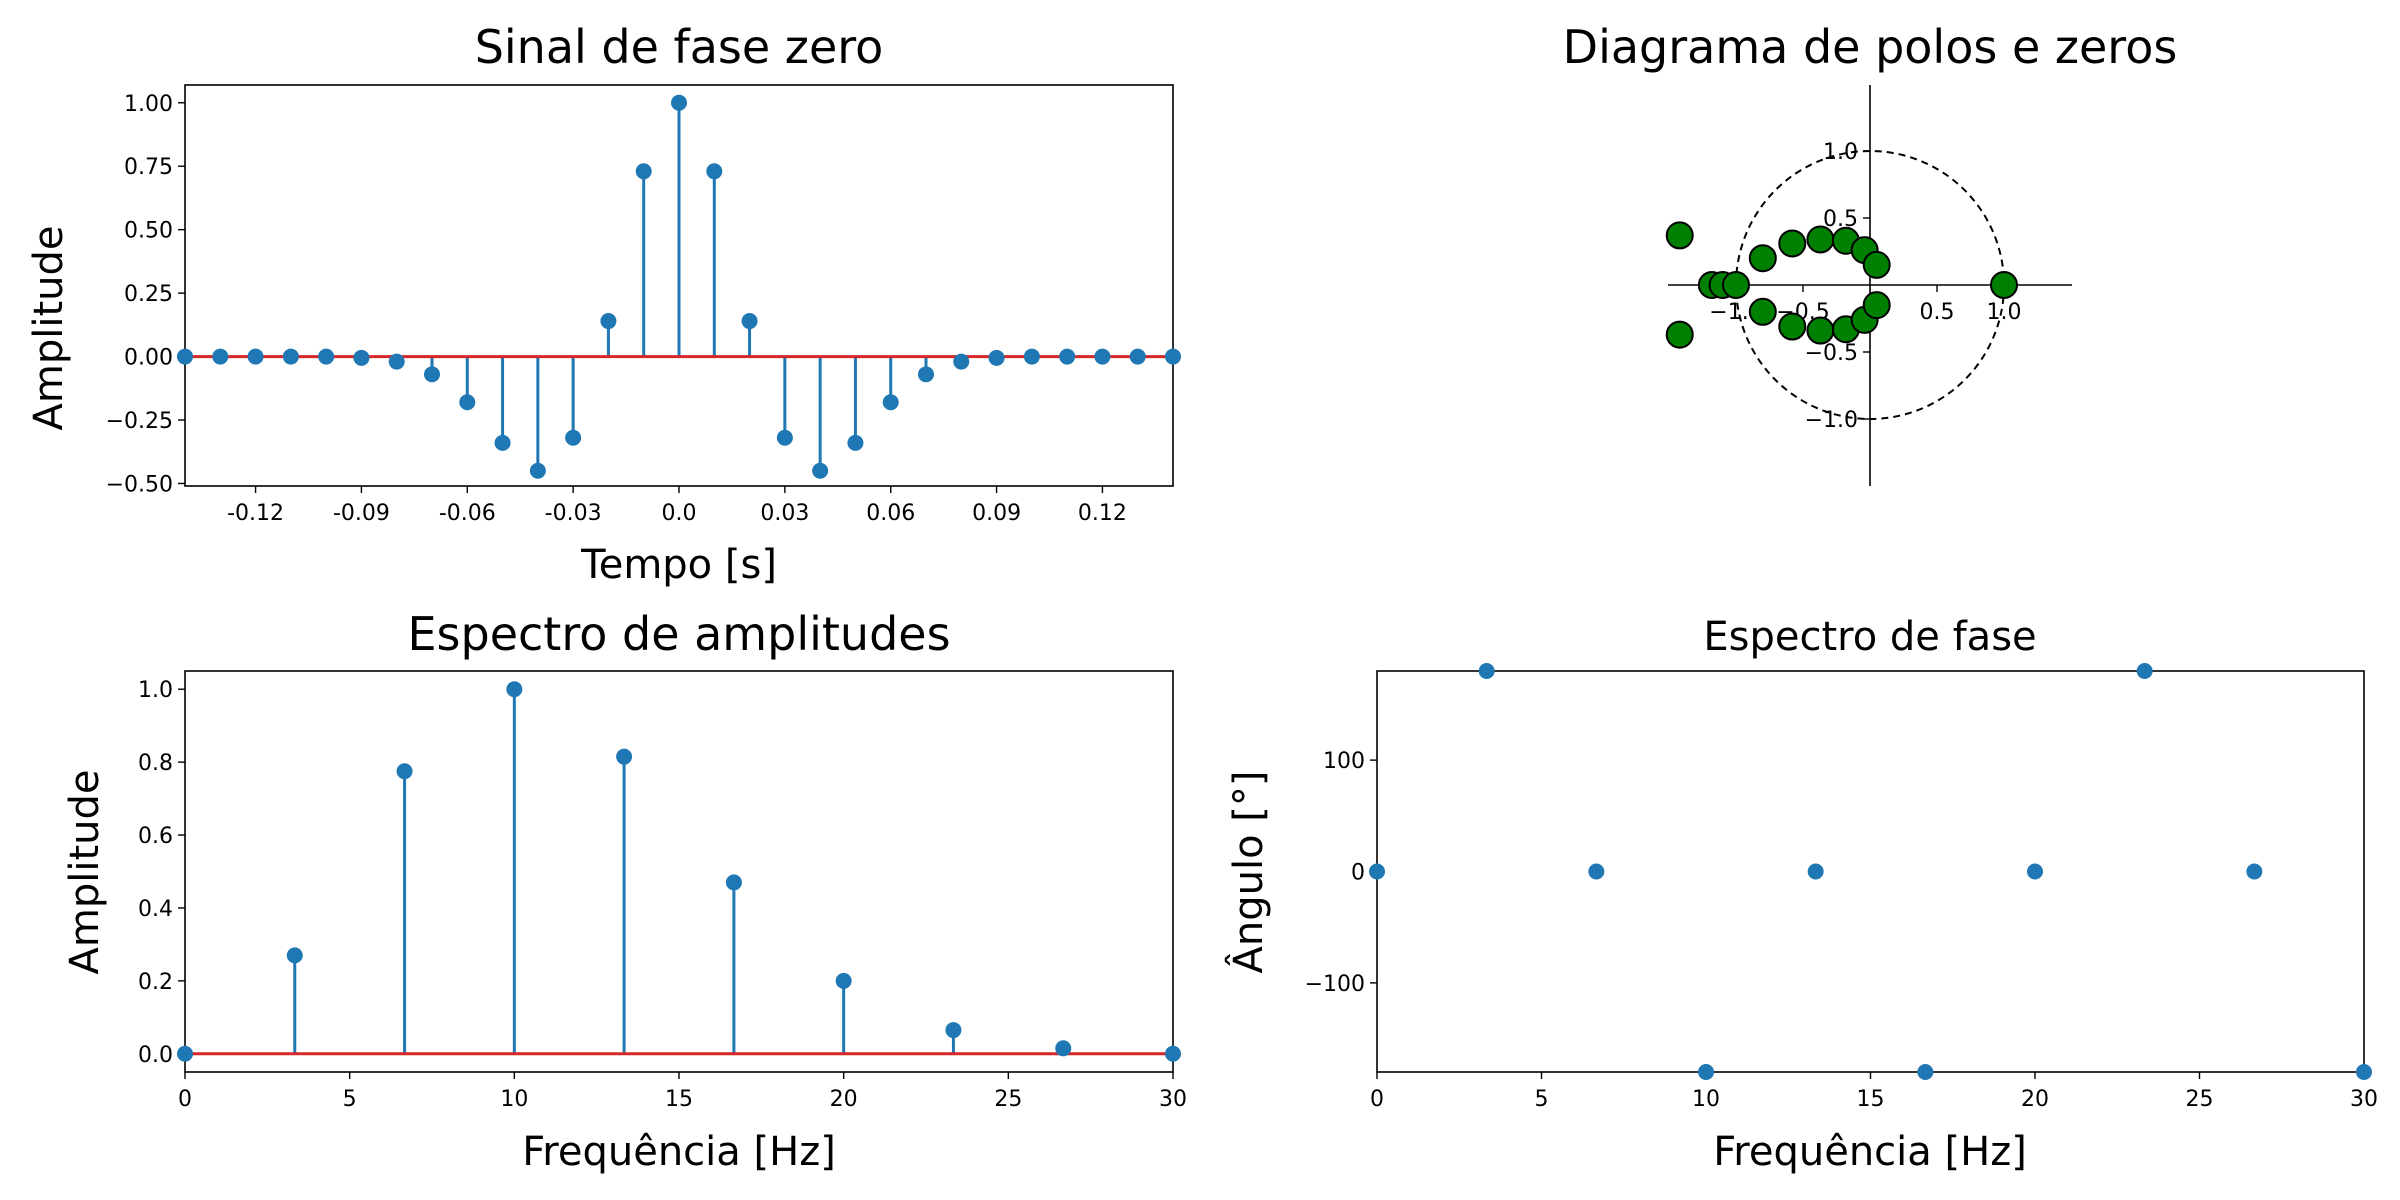  What do you see at coordinates (148, 231) in the screenshot?
I see `y-tick-label: 0.50` at bounding box center [148, 231].